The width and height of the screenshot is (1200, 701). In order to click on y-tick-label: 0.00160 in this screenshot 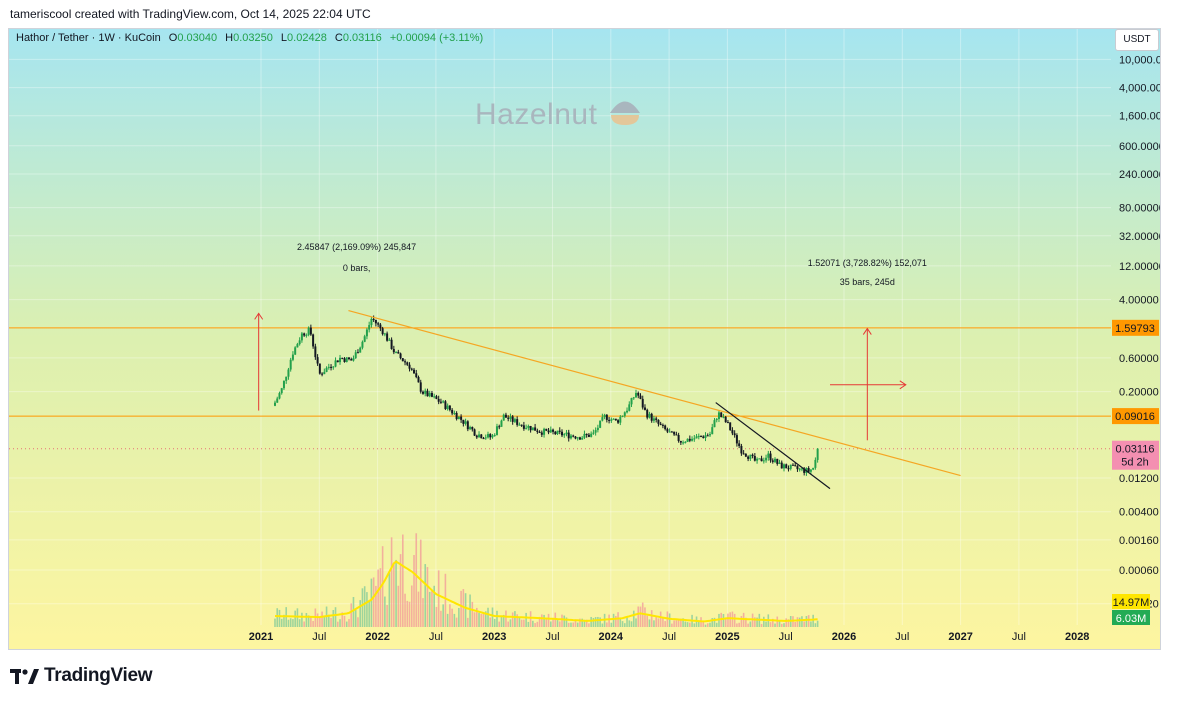, I will do `click(1139, 541)`.